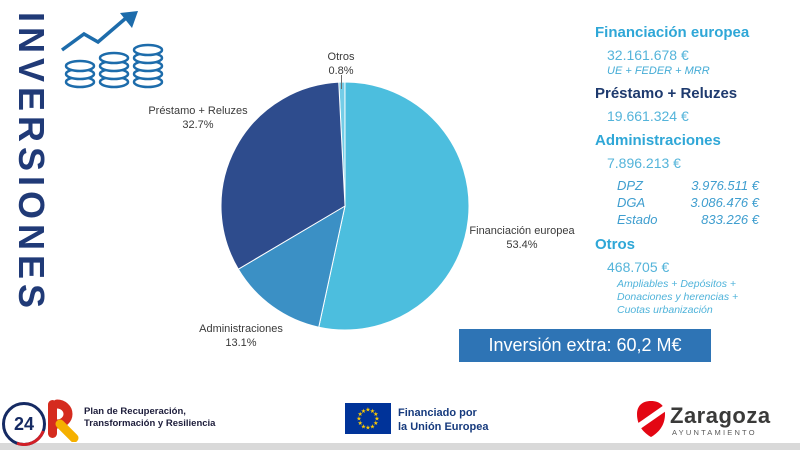 This screenshot has width=800, height=450. What do you see at coordinates (341, 57) in the screenshot?
I see `pie-label-text: Otros` at bounding box center [341, 57].